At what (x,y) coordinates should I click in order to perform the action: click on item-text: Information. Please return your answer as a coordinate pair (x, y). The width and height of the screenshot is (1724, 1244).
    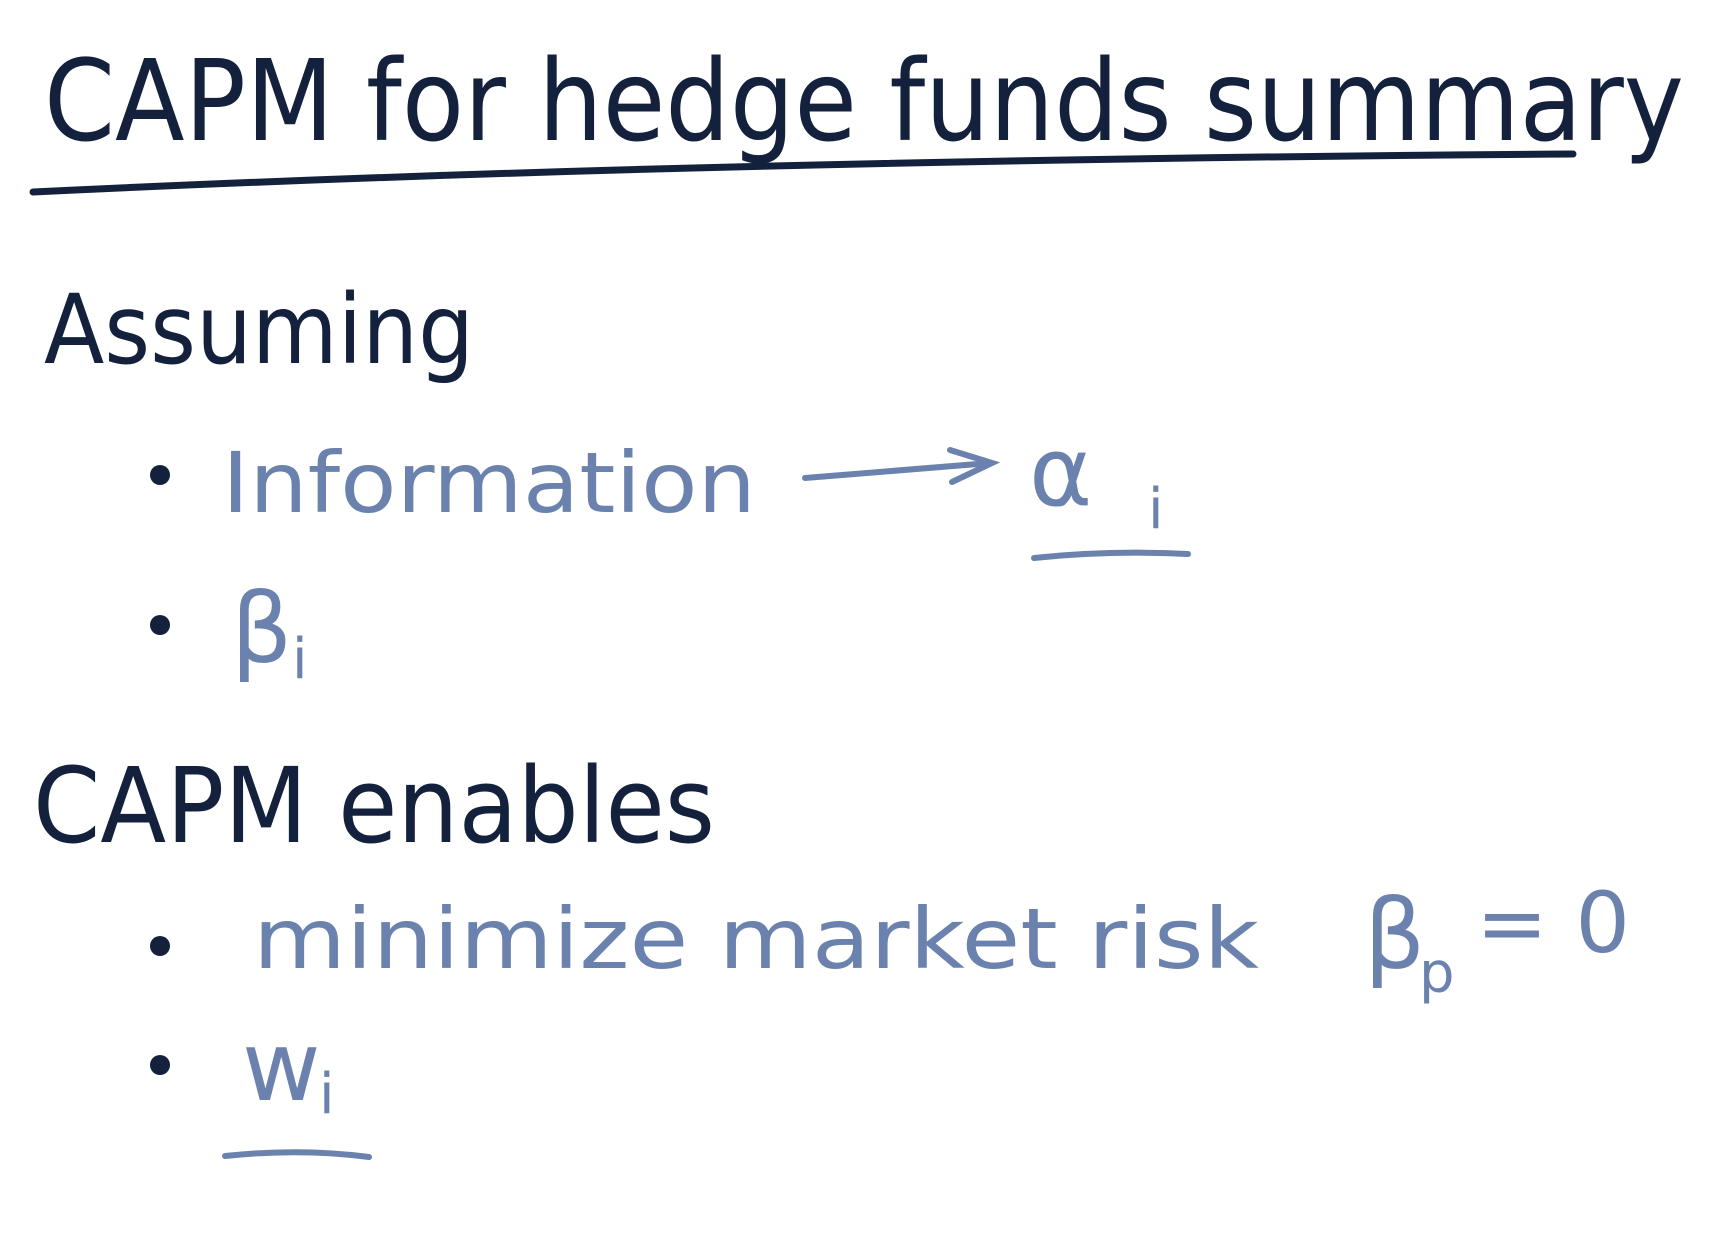
    Looking at the image, I should click on (489, 483).